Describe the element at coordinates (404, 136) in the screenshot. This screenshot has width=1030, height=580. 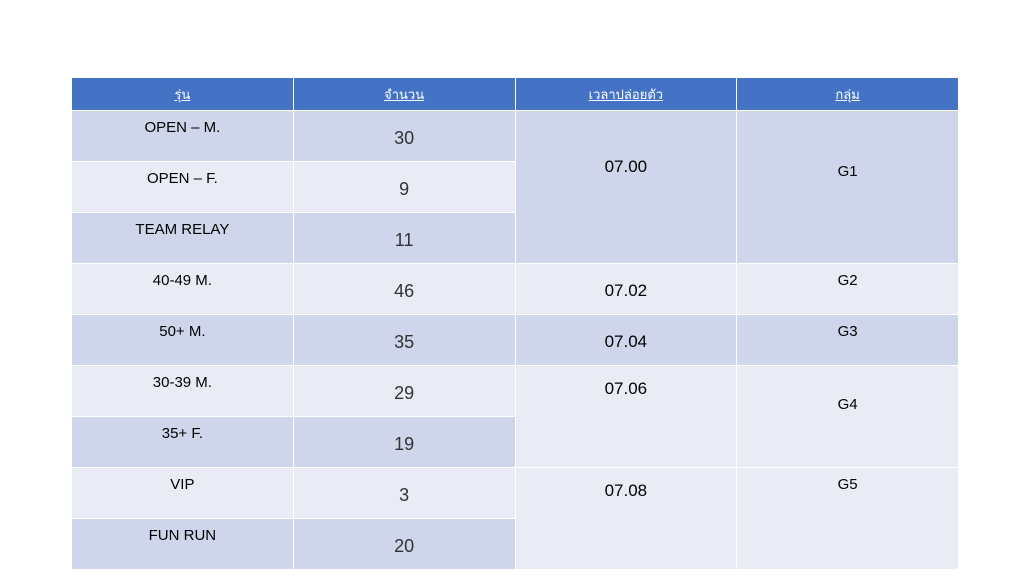
I see `count-cell: 30` at that location.